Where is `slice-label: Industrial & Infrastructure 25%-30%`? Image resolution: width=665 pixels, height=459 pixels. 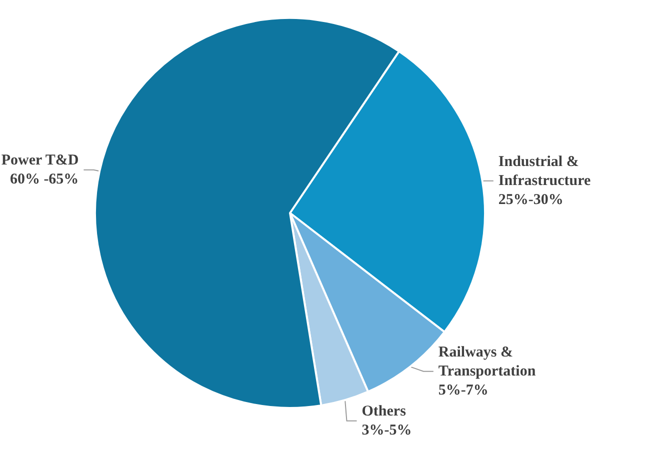
slice-label: Industrial & Infrastructure 25%-30% is located at coordinates (544, 181).